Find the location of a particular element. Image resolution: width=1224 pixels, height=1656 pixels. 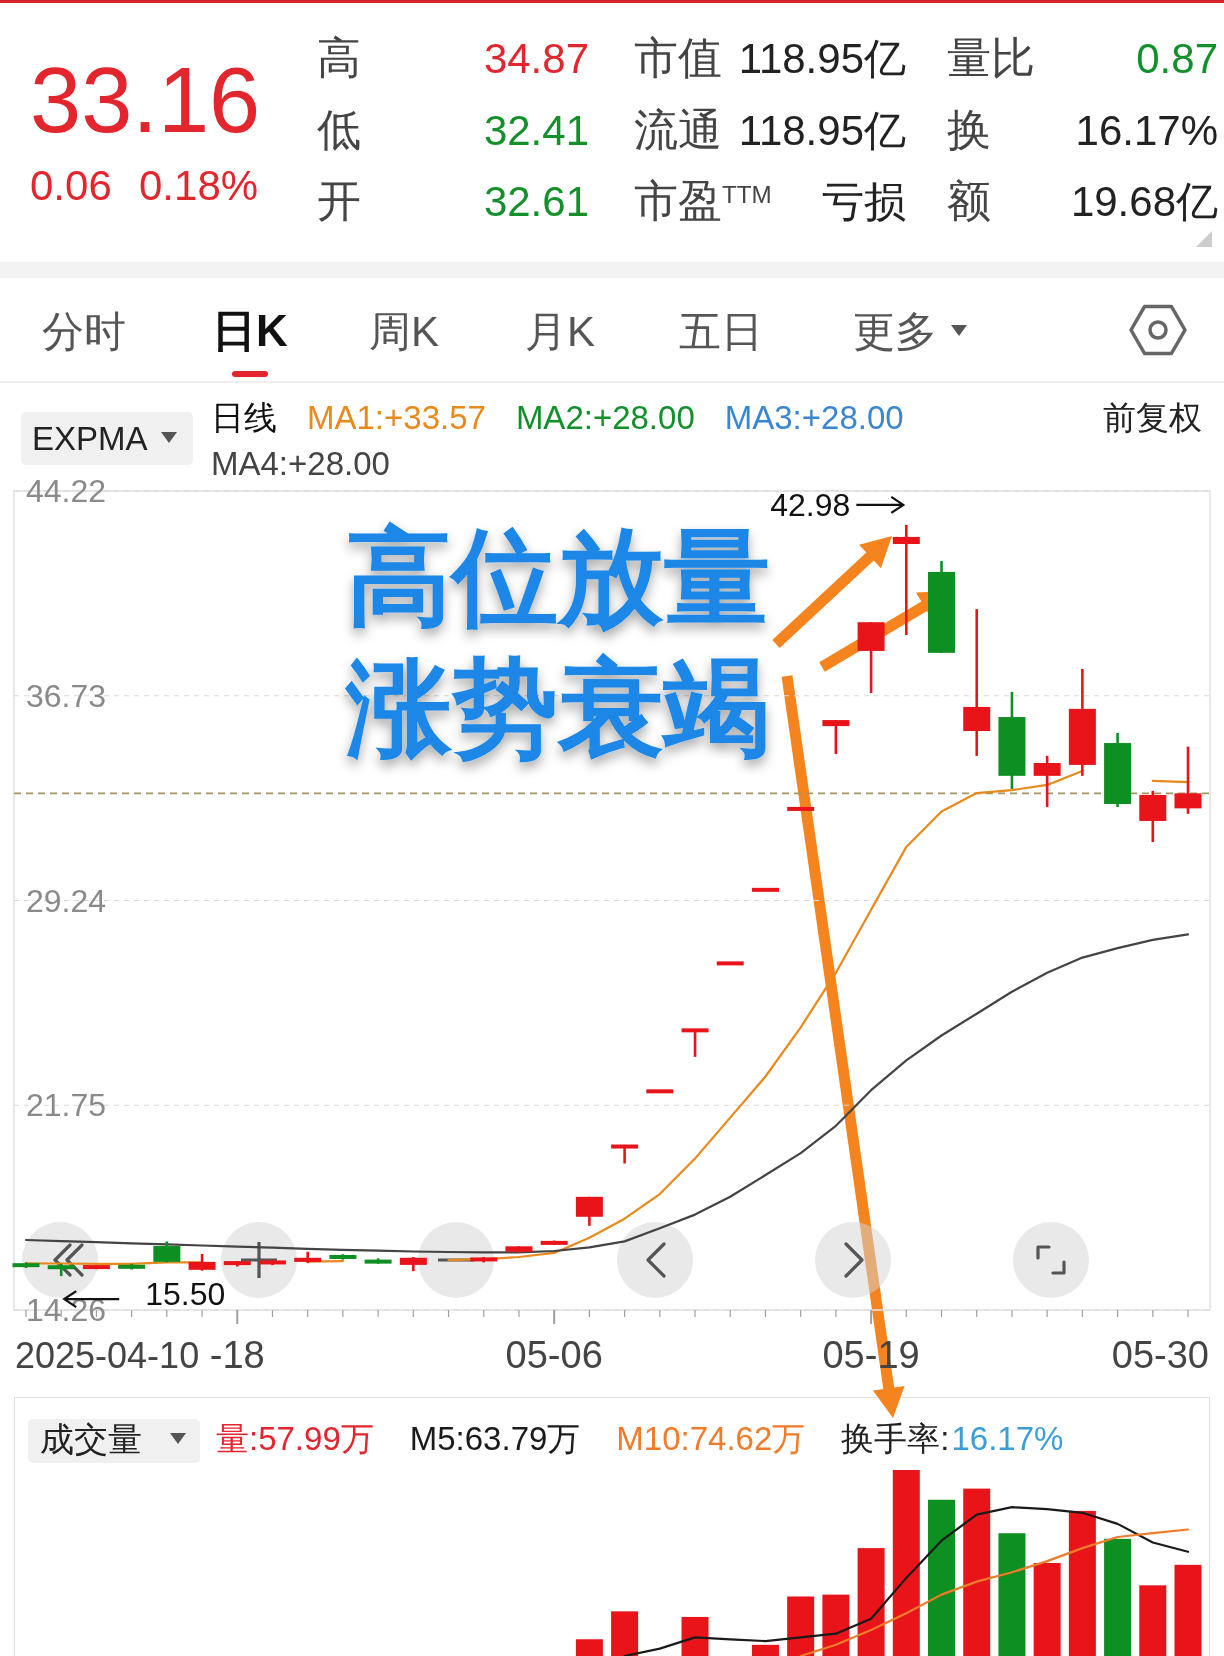

y-tick-label: 44.22 is located at coordinates (66, 491).